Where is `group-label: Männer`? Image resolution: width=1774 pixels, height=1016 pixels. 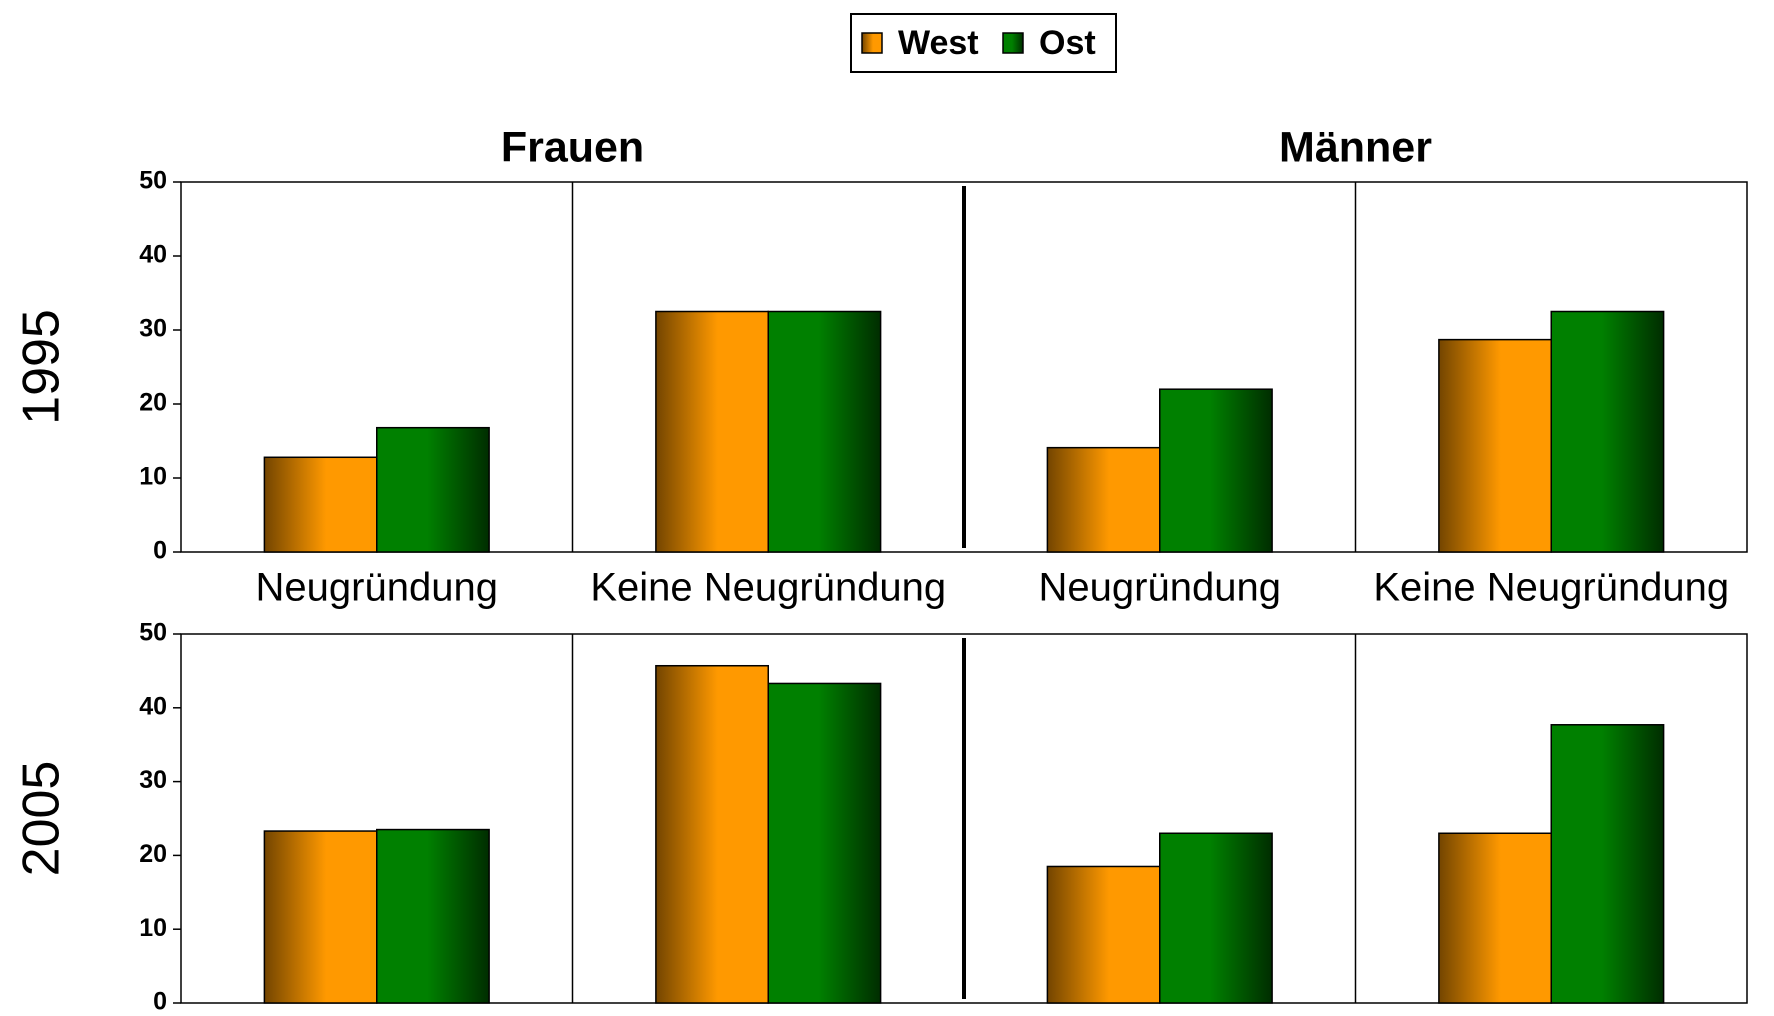
group-label: Männer is located at coordinates (1355, 147).